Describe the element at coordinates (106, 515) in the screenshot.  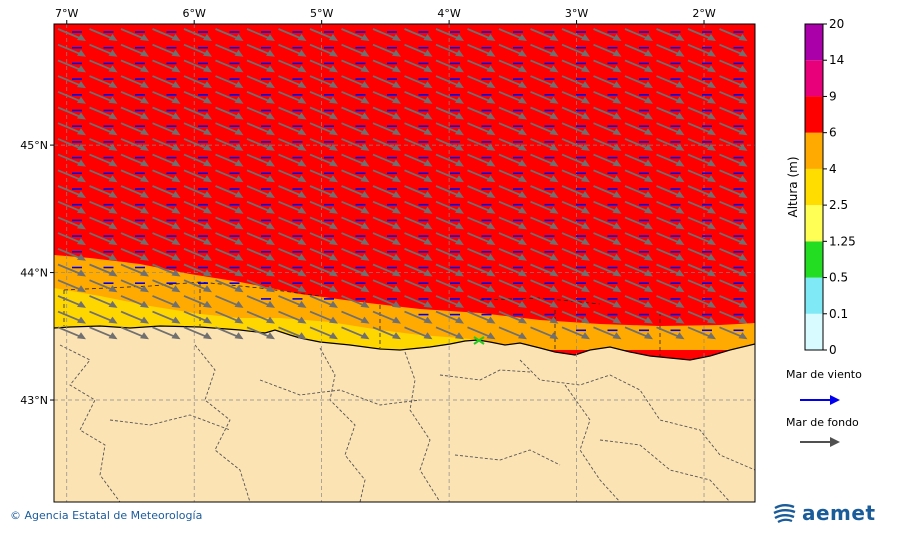
I see `copyright-notice: © Agencia Estatal de Meteorología` at that location.